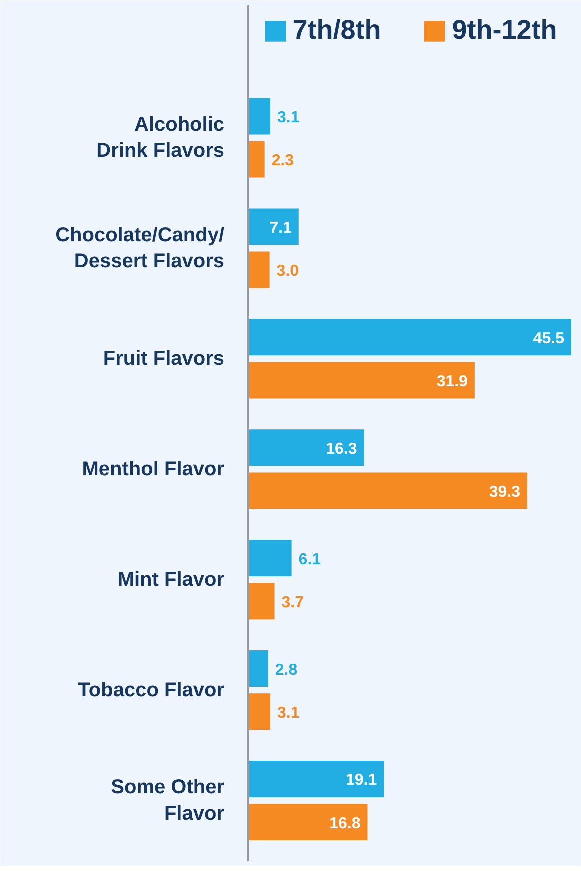 This screenshot has width=581, height=871. What do you see at coordinates (310, 559) in the screenshot?
I see `data-label: 6.1` at bounding box center [310, 559].